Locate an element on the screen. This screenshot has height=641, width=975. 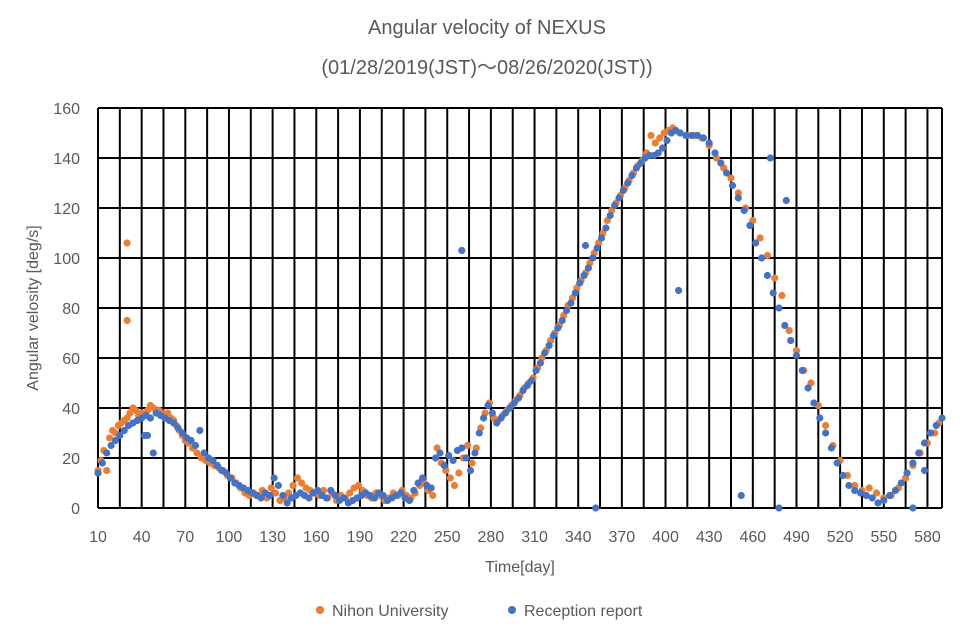
x-tick-label: 490 is located at coordinates (796, 537).